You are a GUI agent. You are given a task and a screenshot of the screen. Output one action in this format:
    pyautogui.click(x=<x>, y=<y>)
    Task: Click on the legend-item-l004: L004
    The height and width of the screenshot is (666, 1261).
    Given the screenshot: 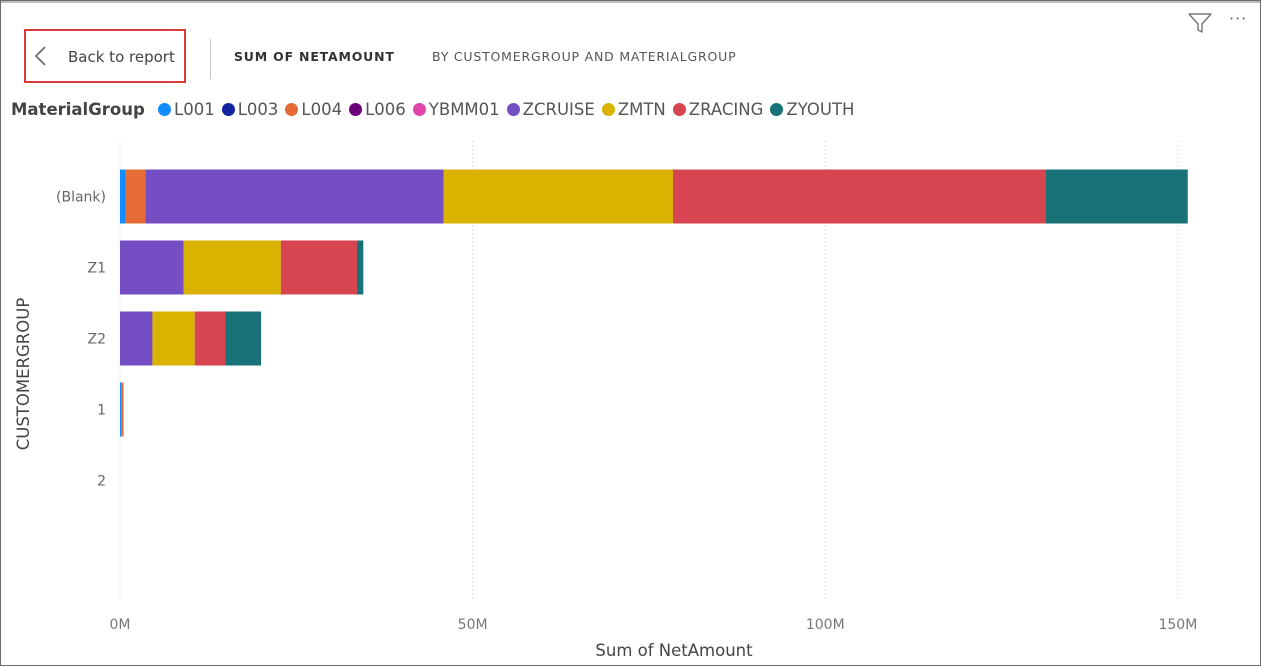 What is the action you would take?
    pyautogui.click(x=313, y=109)
    